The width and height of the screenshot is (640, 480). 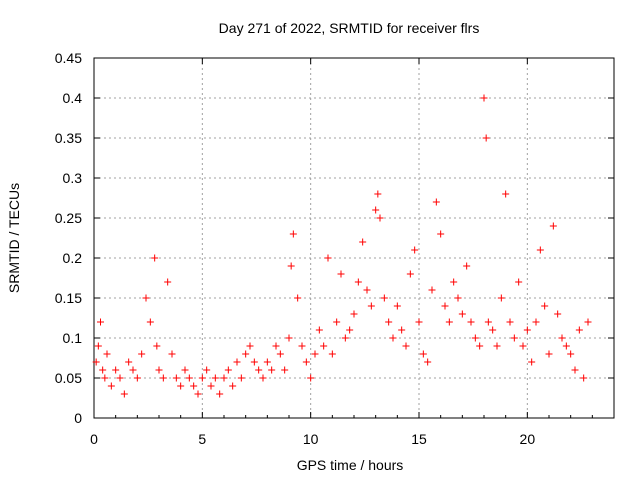 What do you see at coordinates (73, 258) in the screenshot?
I see `y-tick-label: 0.2` at bounding box center [73, 258].